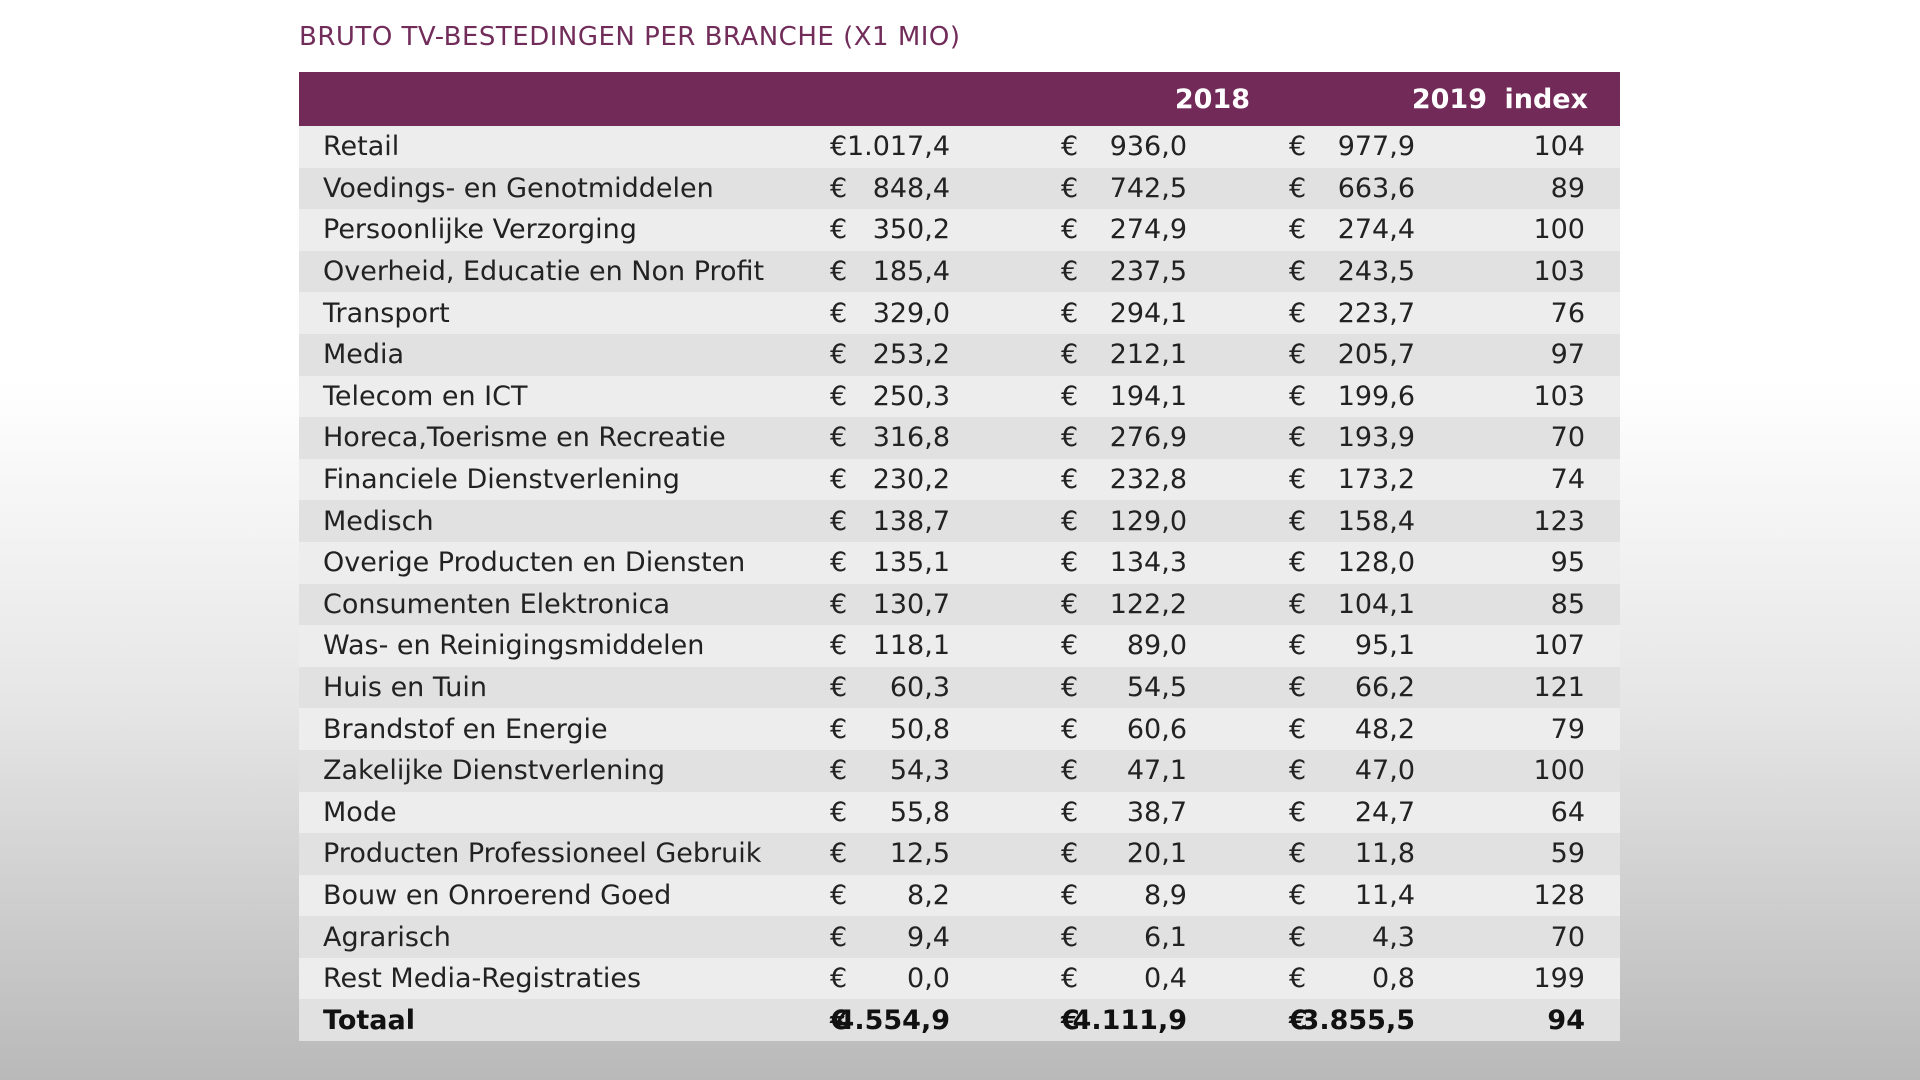  I want to click on value-2018: 316,8, so click(911, 438).